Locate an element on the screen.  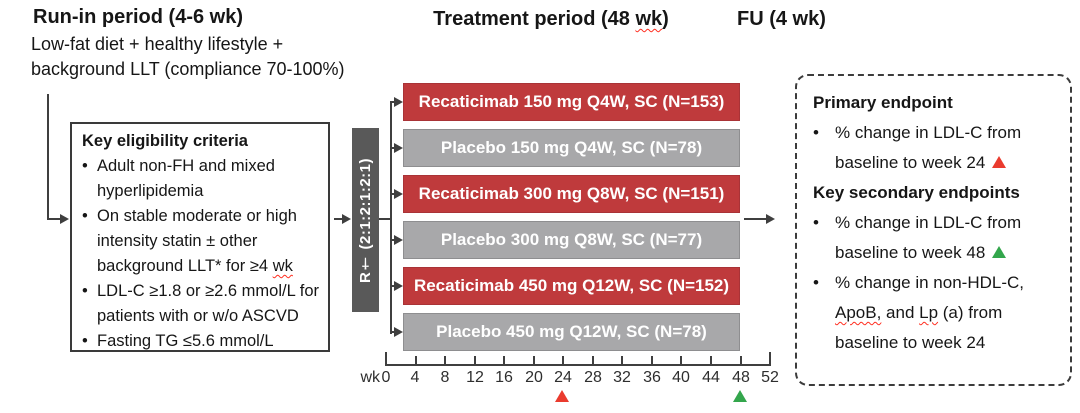
primary-endpoint-cont: baseline to week 24 is located at coordinates (937, 163).